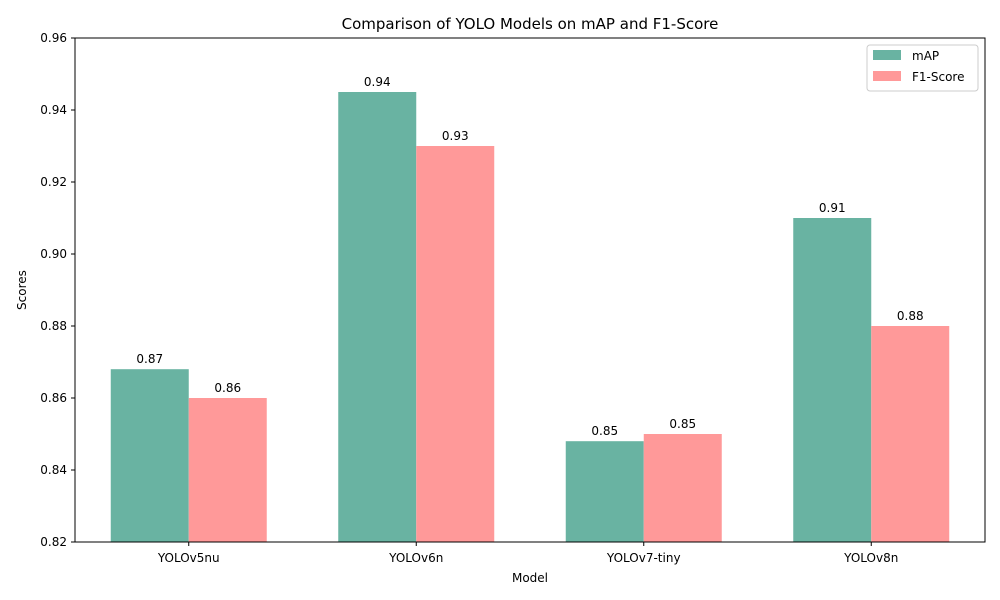 The width and height of the screenshot is (1000, 600). What do you see at coordinates (910, 316) in the screenshot?
I see `data-label-f1-score-yolov8n: 0.88` at bounding box center [910, 316].